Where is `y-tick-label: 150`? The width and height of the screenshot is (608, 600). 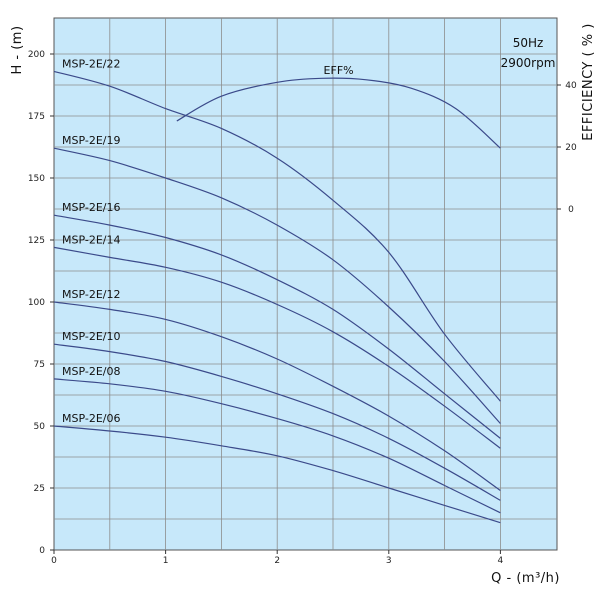 y-tick-label: 150 is located at coordinates (36, 179).